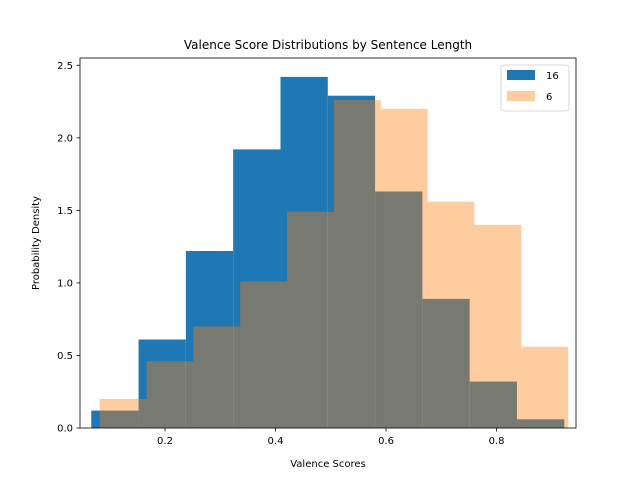 Image resolution: width=640 pixels, height=480 pixels. I want to click on y-tick-label: 2.0, so click(65, 138).